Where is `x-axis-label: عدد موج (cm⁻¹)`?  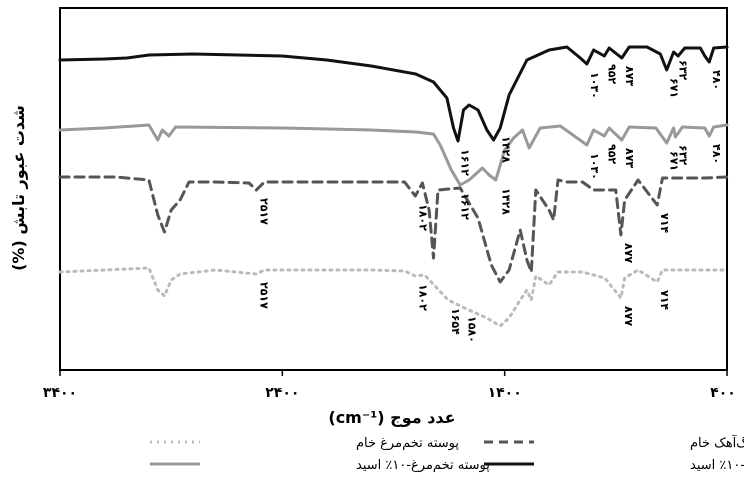 x-axis-label: عدد موج (cm⁻¹) is located at coordinates (391, 417).